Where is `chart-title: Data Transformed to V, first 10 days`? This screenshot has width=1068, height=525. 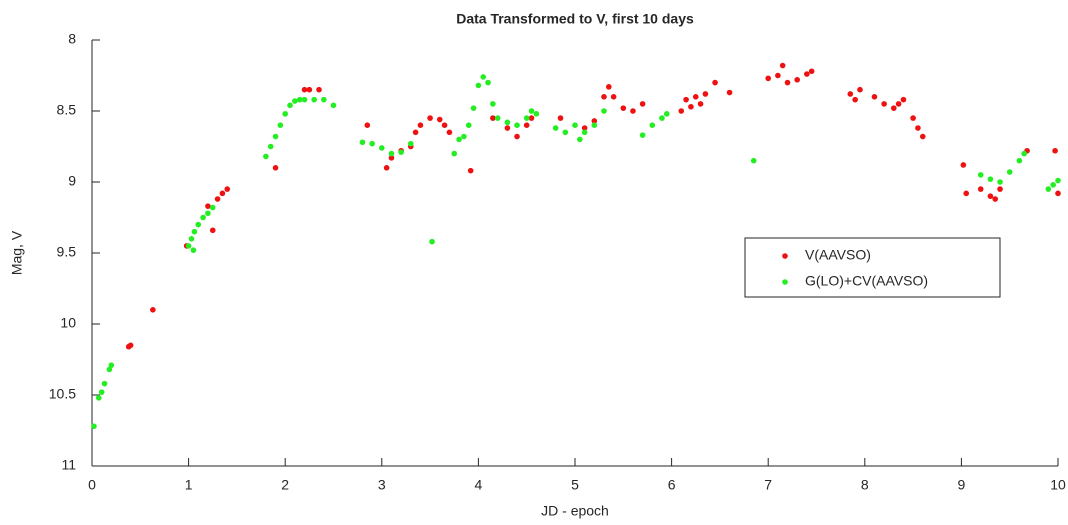 chart-title: Data Transformed to V, first 10 days is located at coordinates (575, 19).